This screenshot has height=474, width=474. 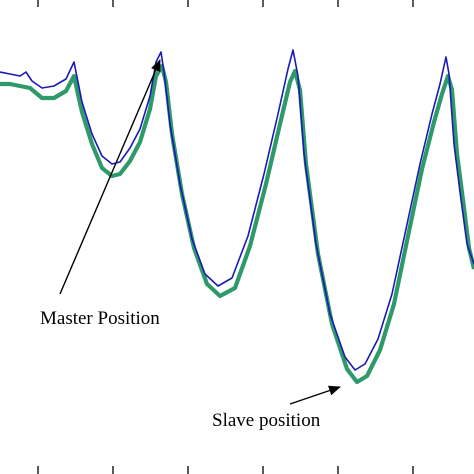 What do you see at coordinates (266, 420) in the screenshot?
I see `annotation-label-1: Slave position` at bounding box center [266, 420].